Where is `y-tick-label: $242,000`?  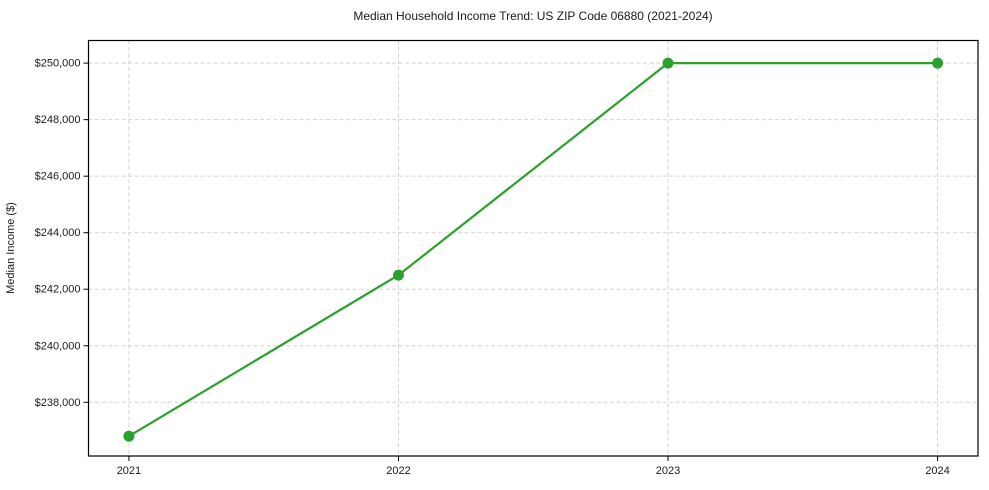 y-tick-label: $242,000 is located at coordinates (58, 290).